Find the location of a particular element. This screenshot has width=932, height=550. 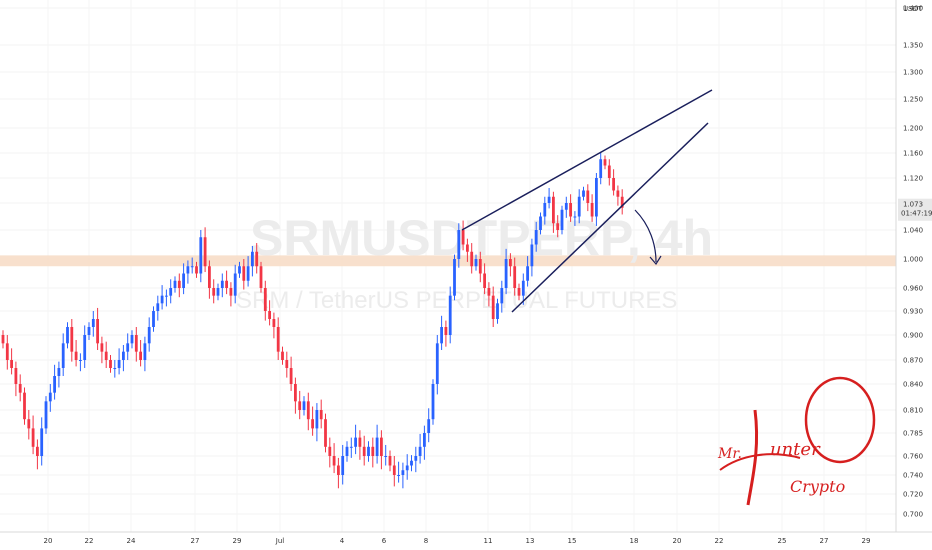

svg-text: Crypto is located at coordinates (817, 486).